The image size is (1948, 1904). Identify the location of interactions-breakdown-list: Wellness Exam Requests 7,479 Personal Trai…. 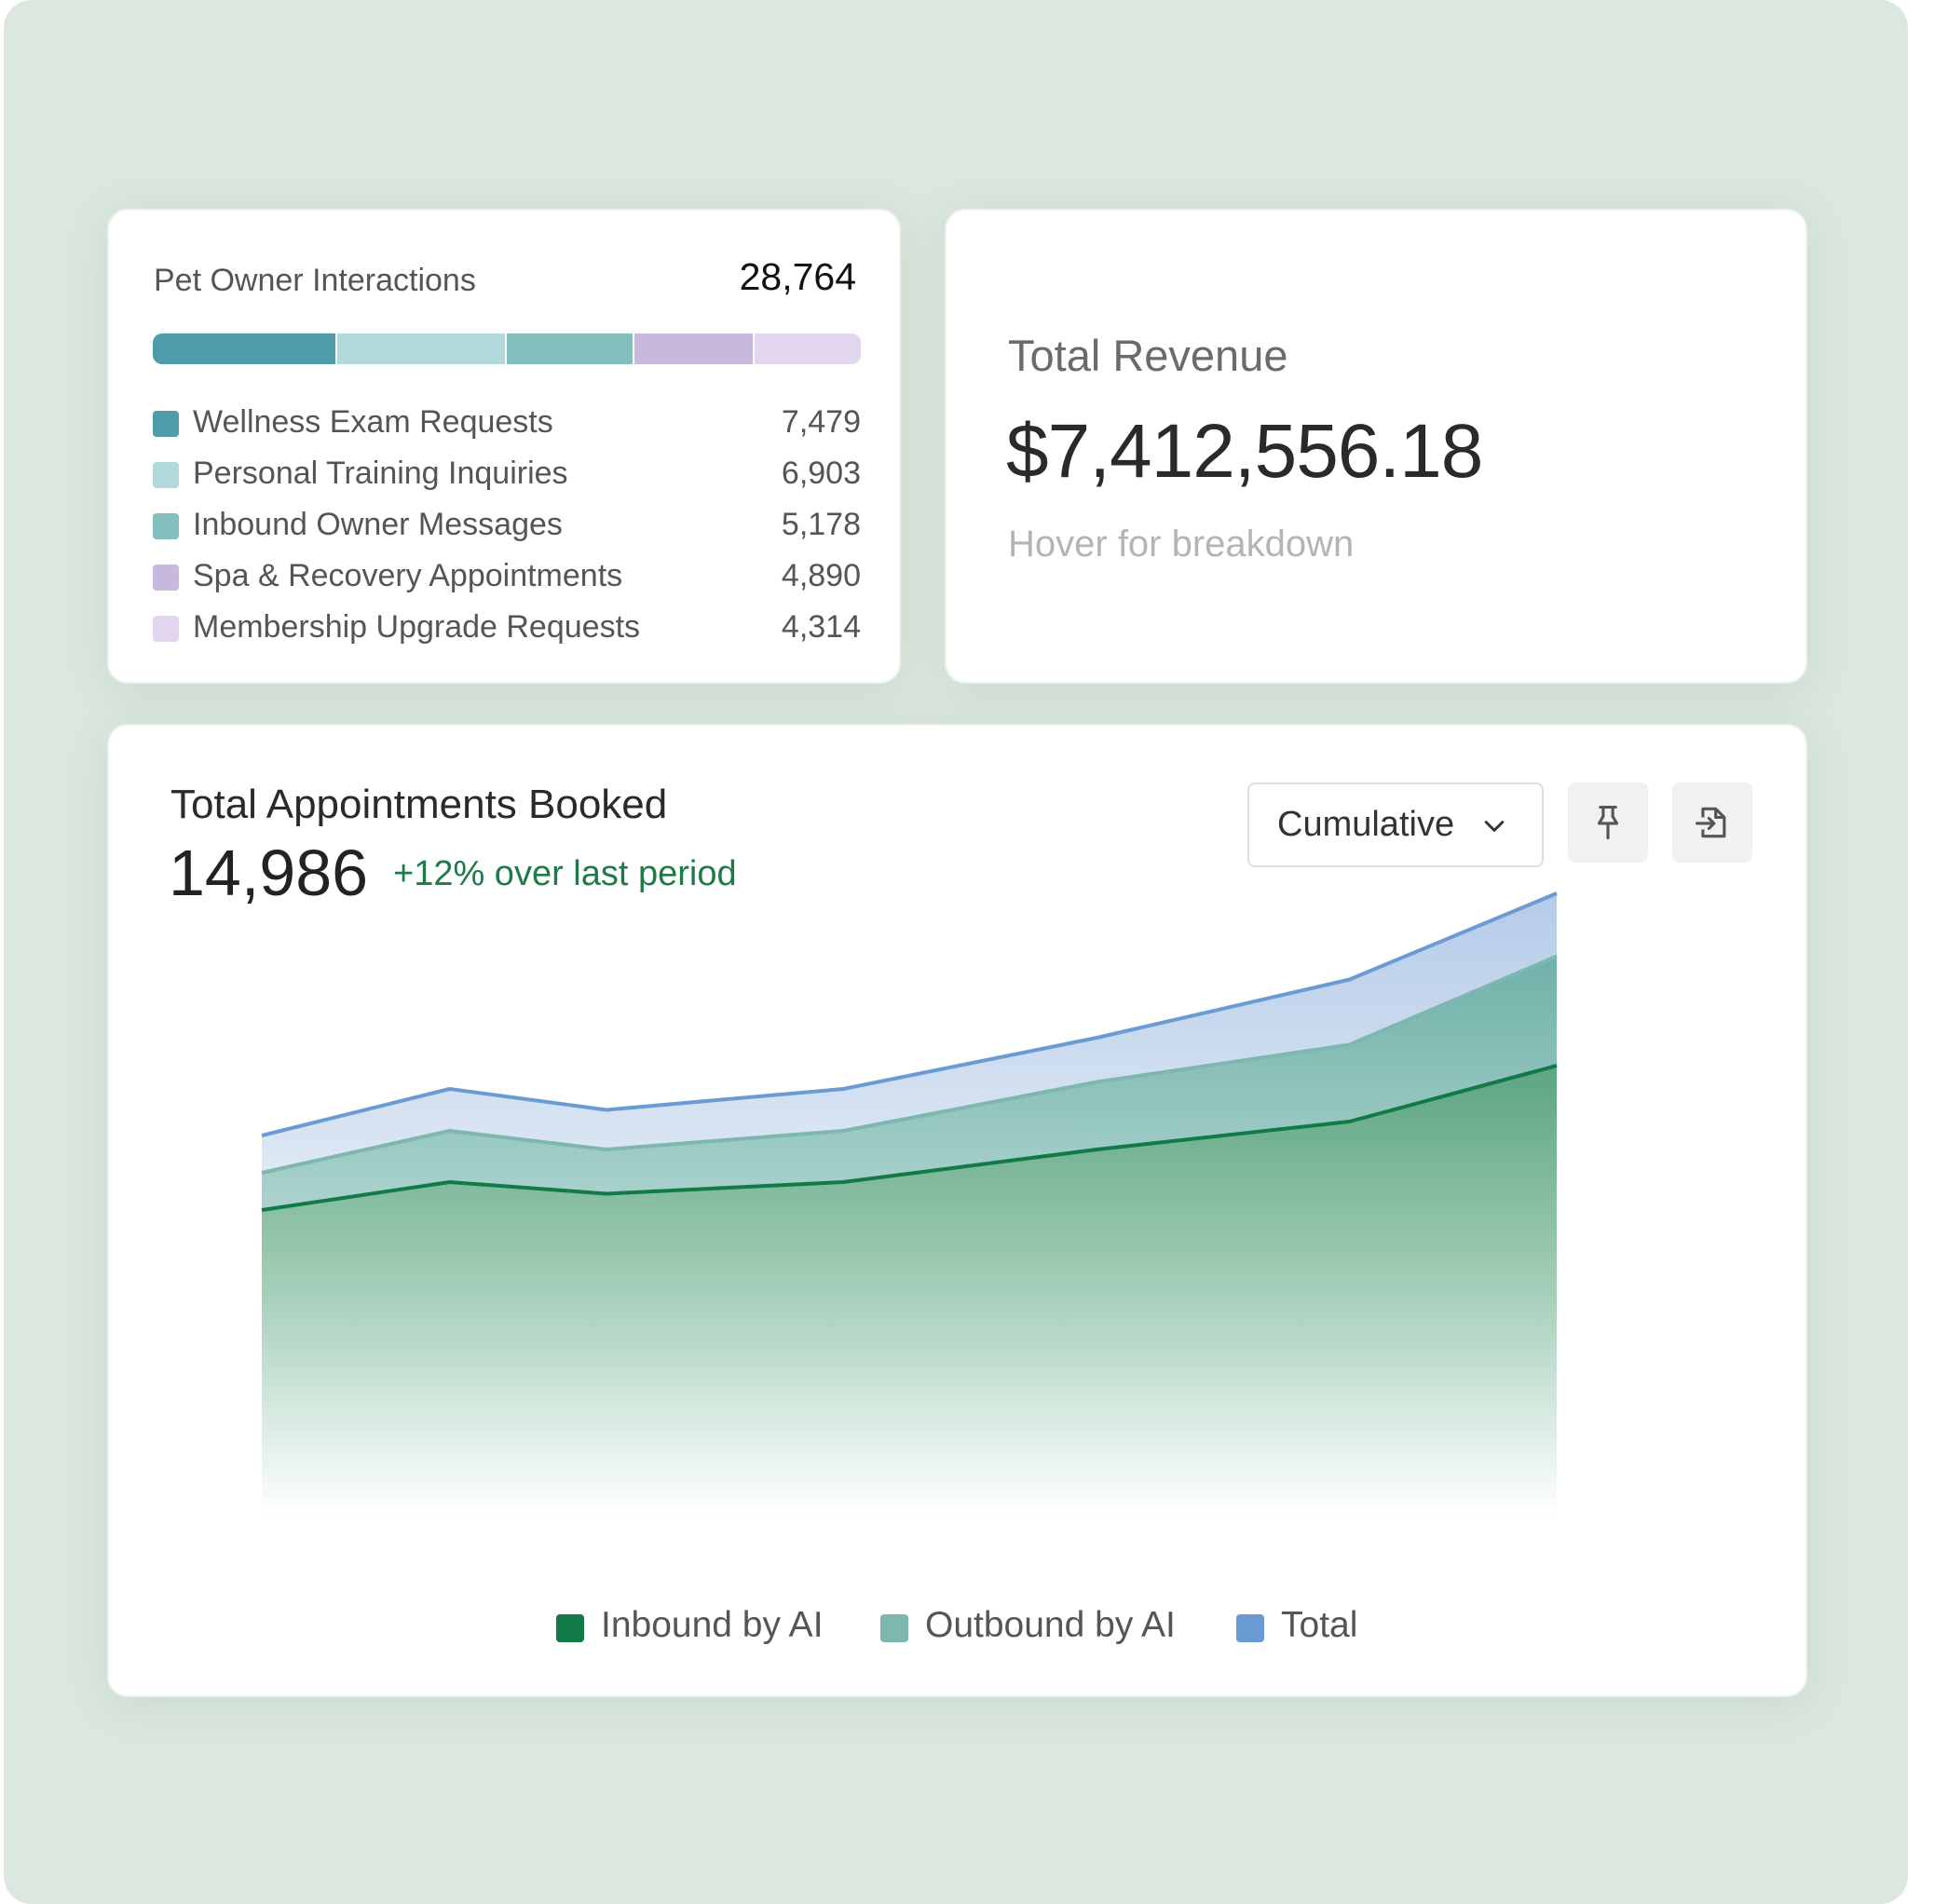
(507, 525).